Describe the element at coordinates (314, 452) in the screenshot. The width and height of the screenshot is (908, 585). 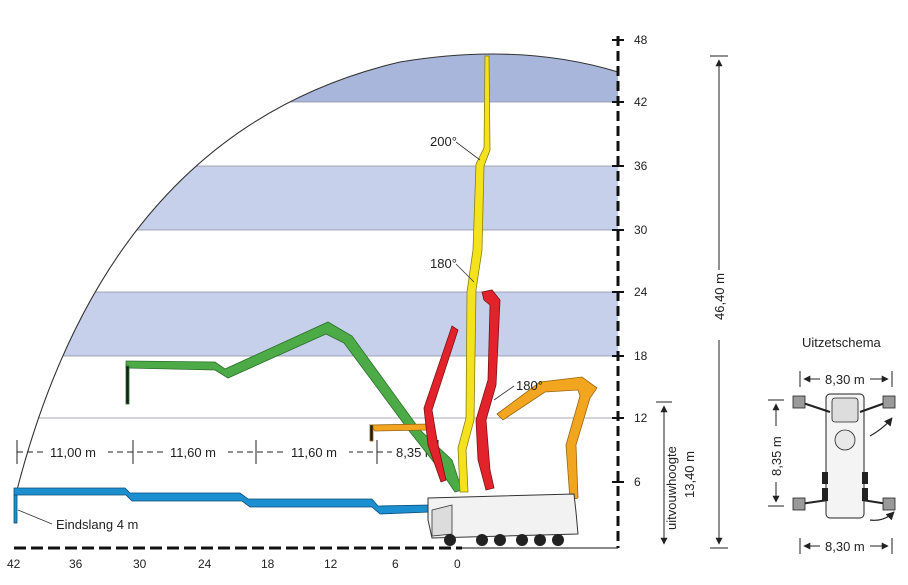
I see `reach-segment-3: 11,60 m` at that location.